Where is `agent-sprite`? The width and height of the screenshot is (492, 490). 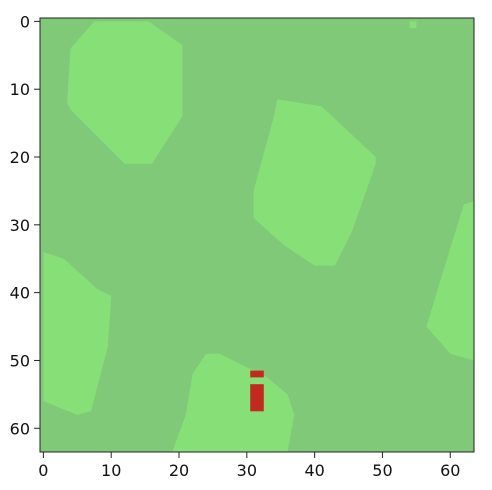 agent-sprite is located at coordinates (257, 391).